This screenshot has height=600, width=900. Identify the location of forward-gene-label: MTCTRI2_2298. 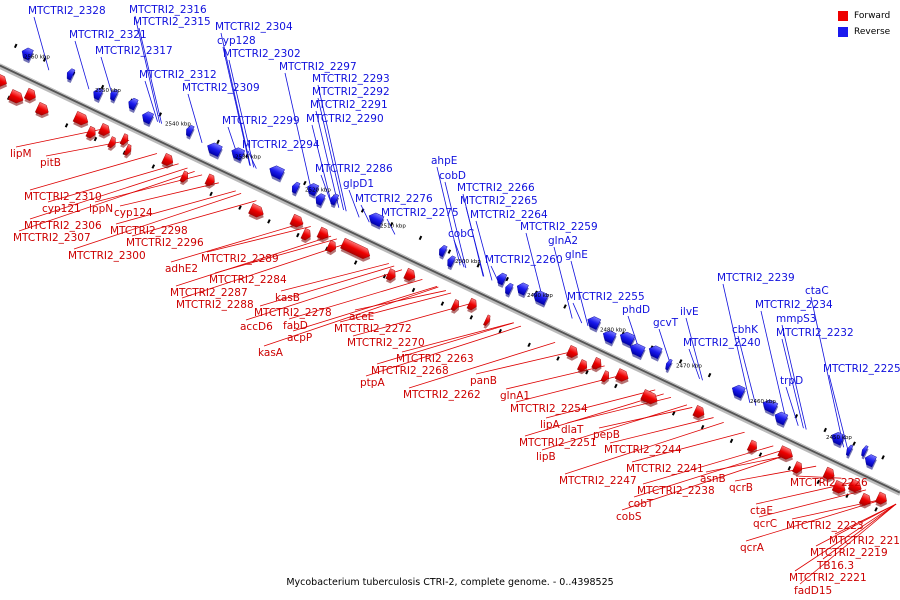
(149, 231).